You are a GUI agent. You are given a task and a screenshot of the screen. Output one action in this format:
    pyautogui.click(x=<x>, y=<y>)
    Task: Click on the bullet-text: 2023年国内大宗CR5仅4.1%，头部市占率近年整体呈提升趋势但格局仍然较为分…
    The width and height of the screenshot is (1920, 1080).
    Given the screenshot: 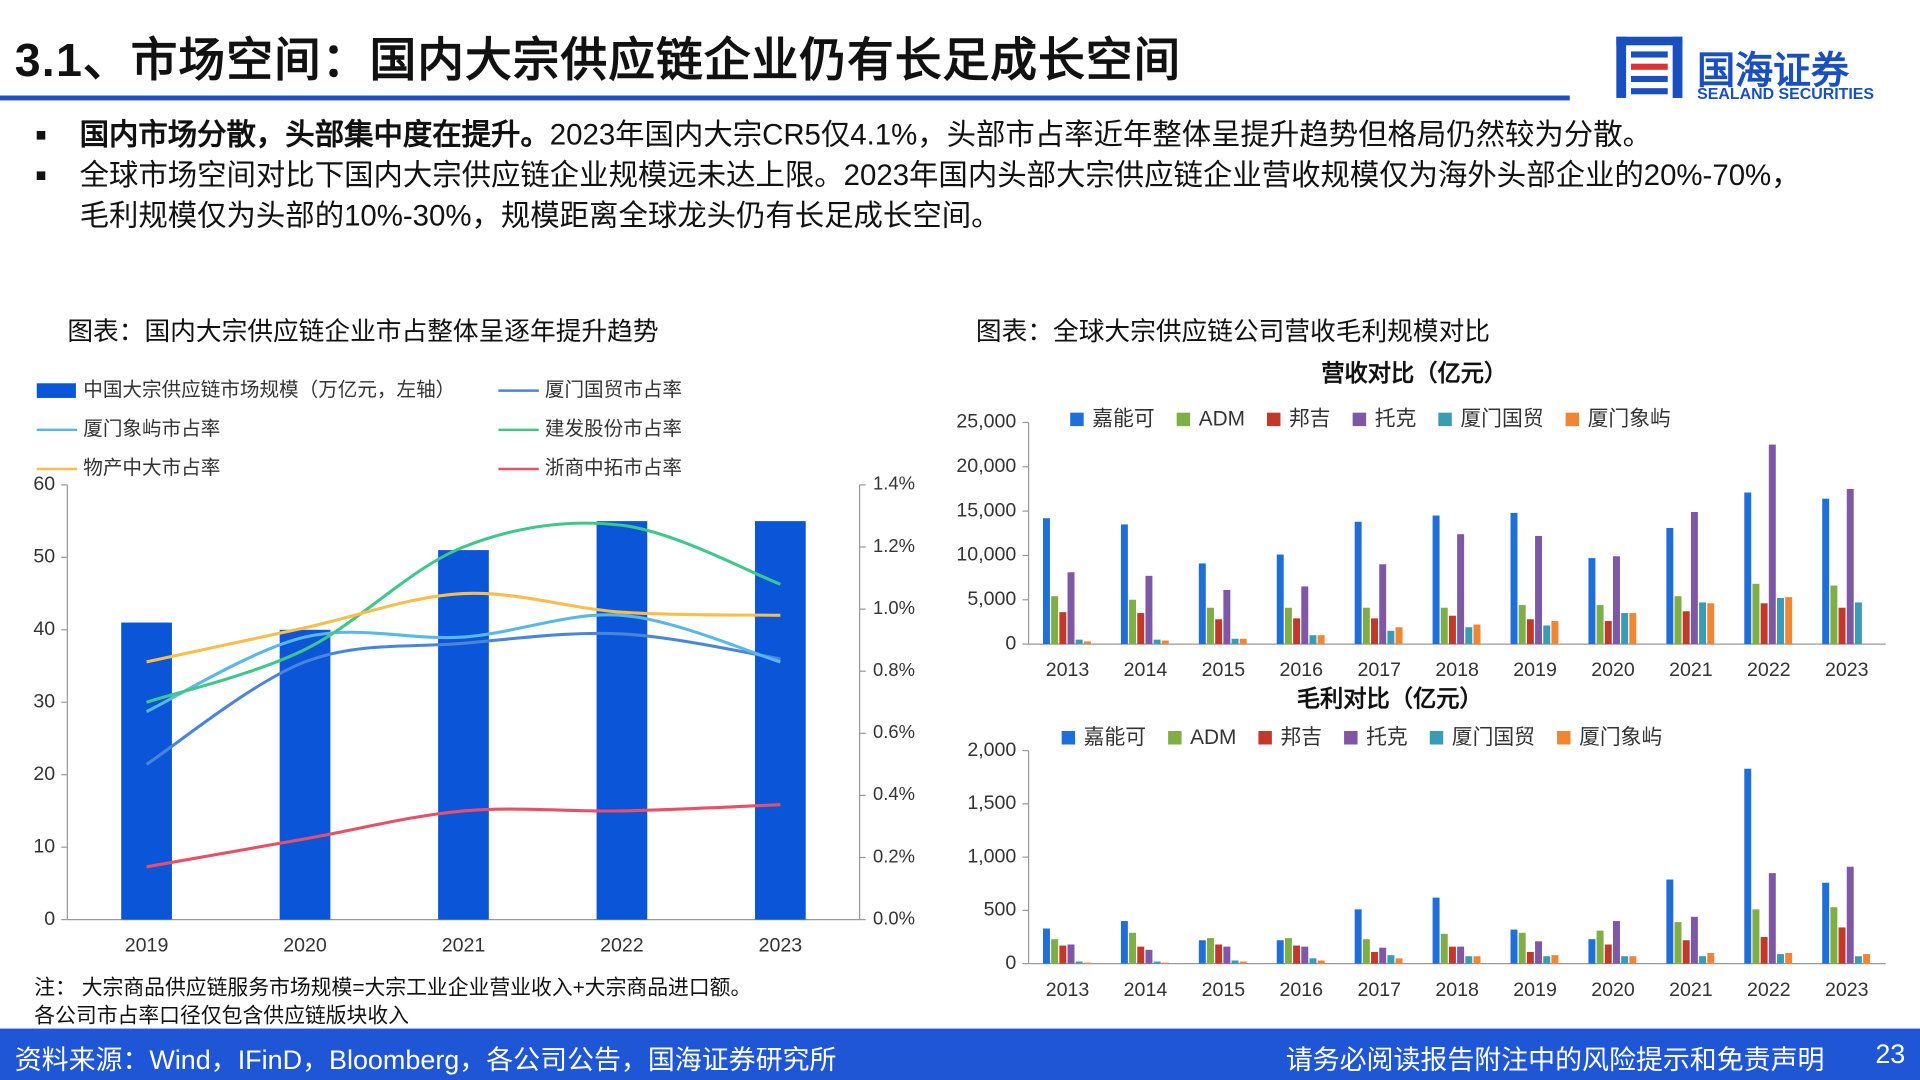 What is the action you would take?
    pyautogui.click(x=1100, y=135)
    